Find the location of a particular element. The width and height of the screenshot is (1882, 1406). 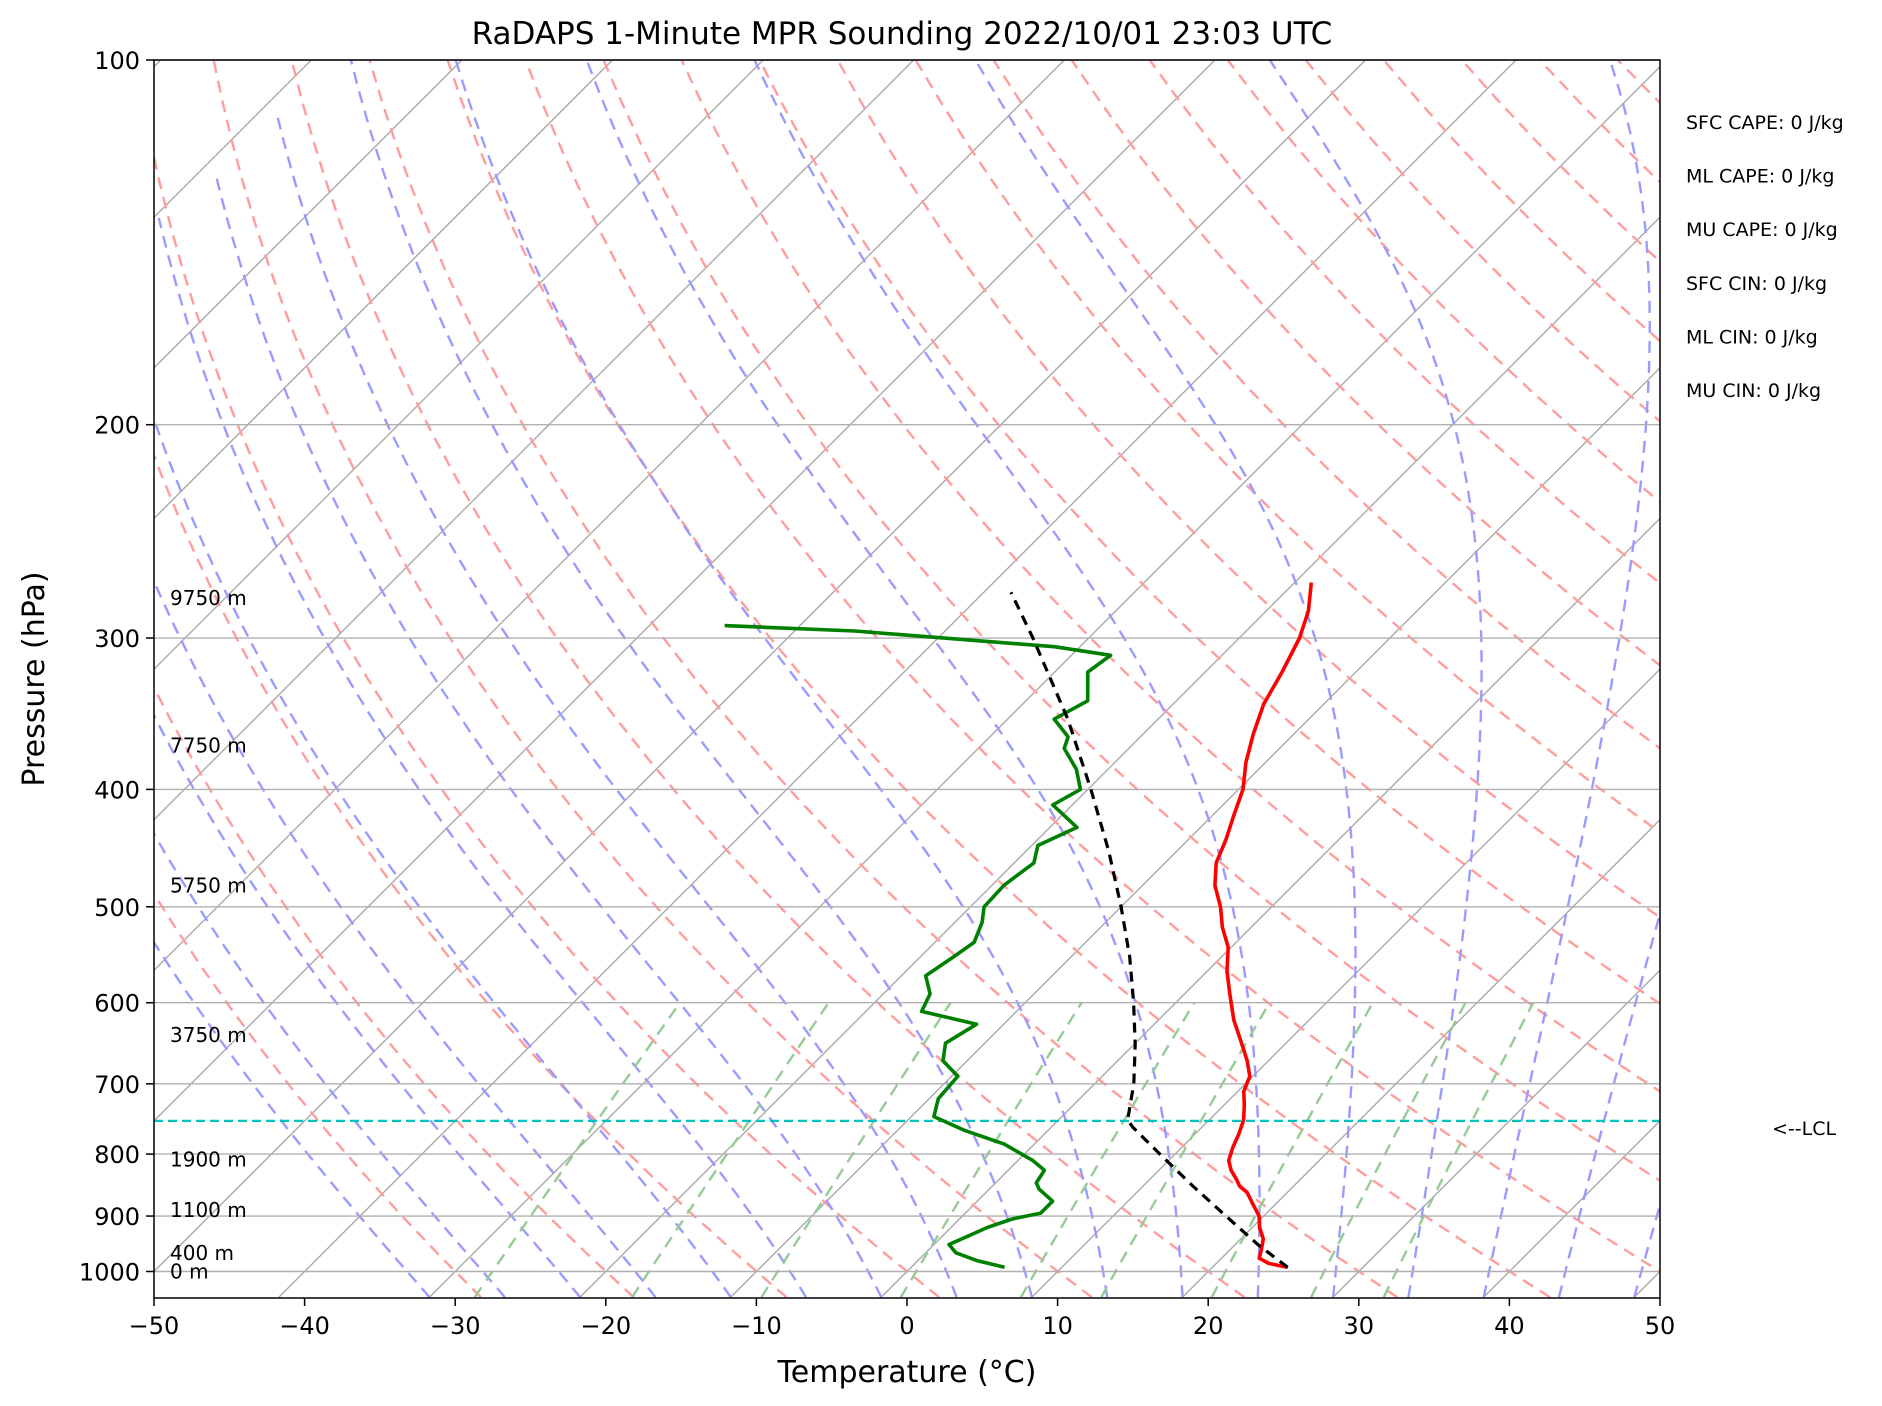

x-tick-label: 30 is located at coordinates (1359, 1326).